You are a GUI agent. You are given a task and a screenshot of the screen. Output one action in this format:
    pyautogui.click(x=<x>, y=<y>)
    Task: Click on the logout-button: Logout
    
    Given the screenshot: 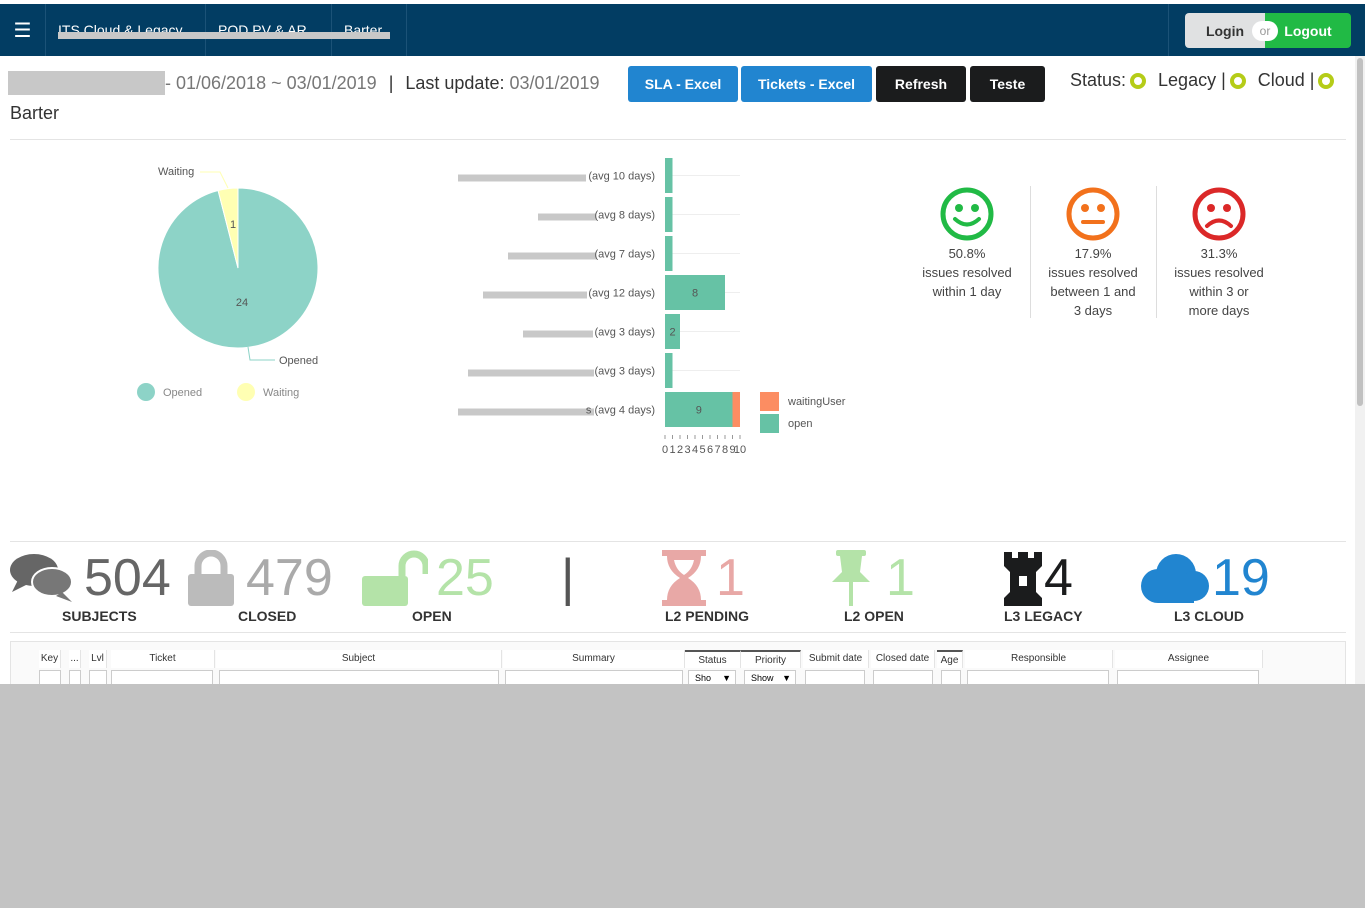 What is the action you would take?
    pyautogui.click(x=1308, y=30)
    